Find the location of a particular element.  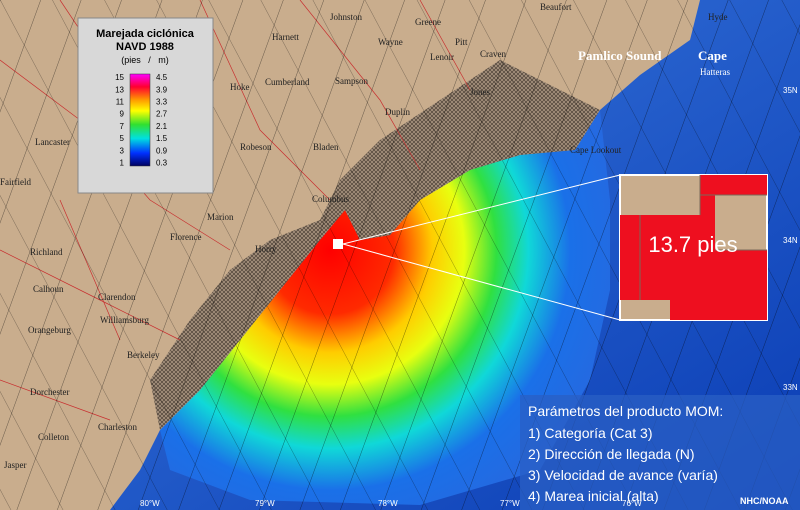

place-label: Columbus is located at coordinates (331, 199).